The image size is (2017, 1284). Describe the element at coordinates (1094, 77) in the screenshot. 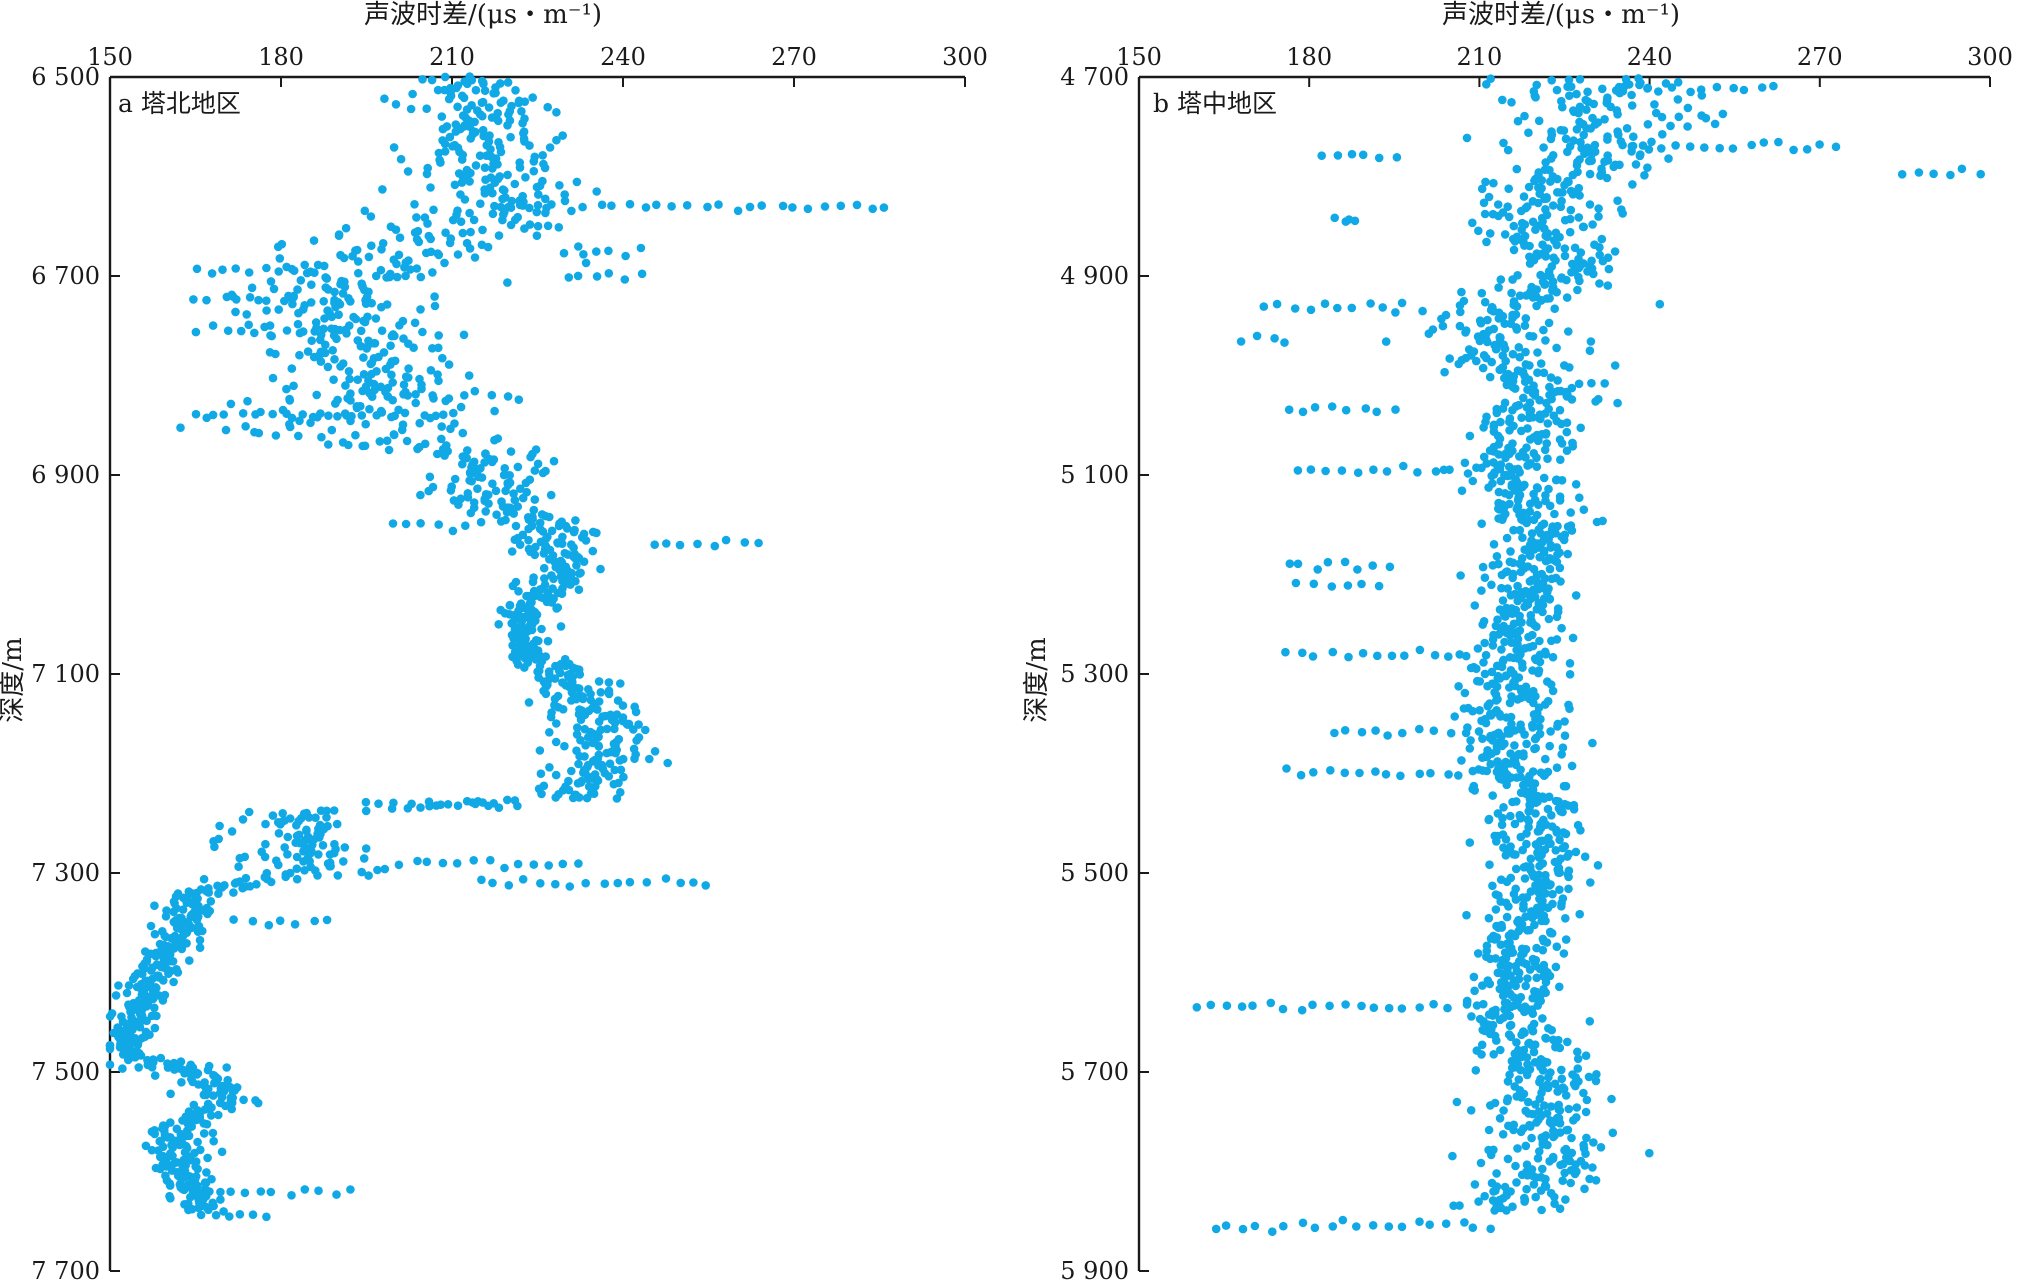

I see `y-tick-label: 4 700` at that location.